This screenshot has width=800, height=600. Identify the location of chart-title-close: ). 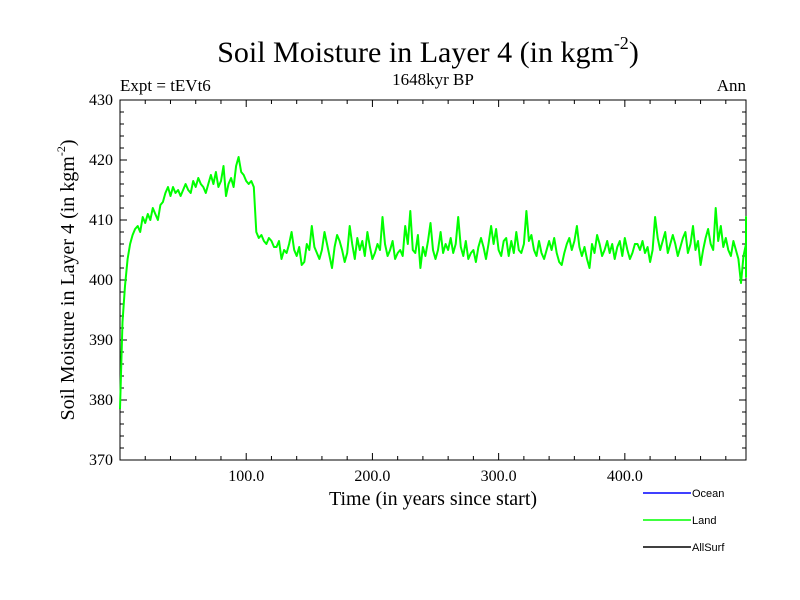
(634, 52).